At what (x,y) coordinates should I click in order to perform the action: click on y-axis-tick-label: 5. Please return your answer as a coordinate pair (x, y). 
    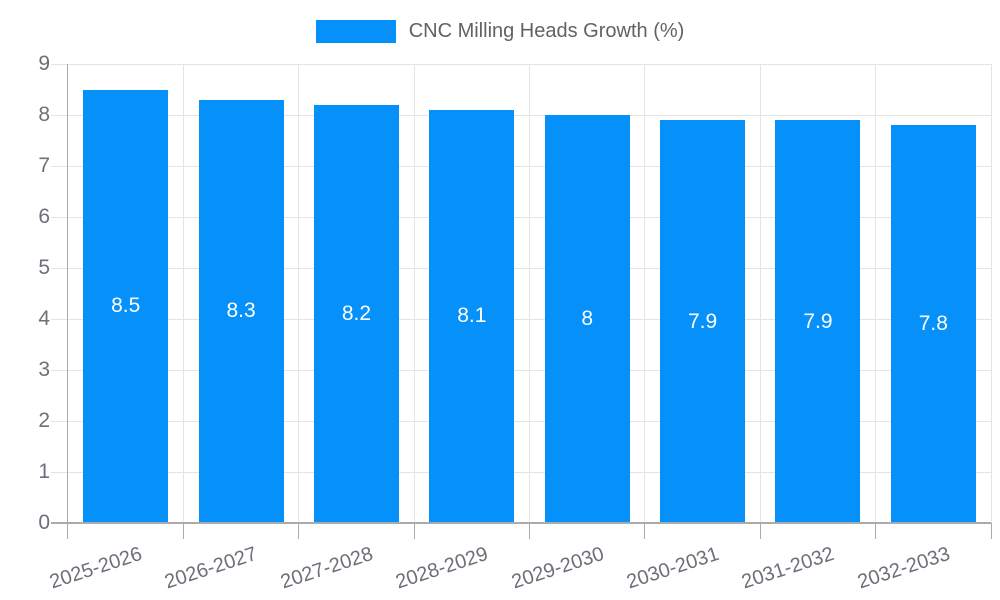
    Looking at the image, I should click on (44, 267).